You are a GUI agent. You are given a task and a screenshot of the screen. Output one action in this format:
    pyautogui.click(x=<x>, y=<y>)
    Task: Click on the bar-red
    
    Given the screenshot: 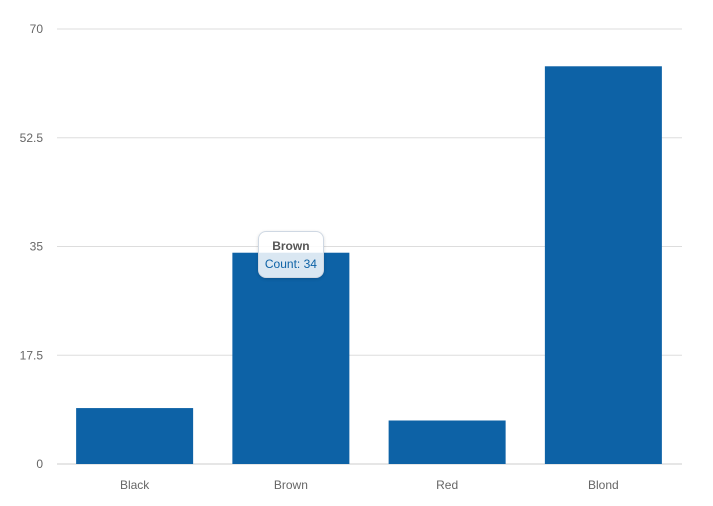 What is the action you would take?
    pyautogui.click(x=447, y=443)
    